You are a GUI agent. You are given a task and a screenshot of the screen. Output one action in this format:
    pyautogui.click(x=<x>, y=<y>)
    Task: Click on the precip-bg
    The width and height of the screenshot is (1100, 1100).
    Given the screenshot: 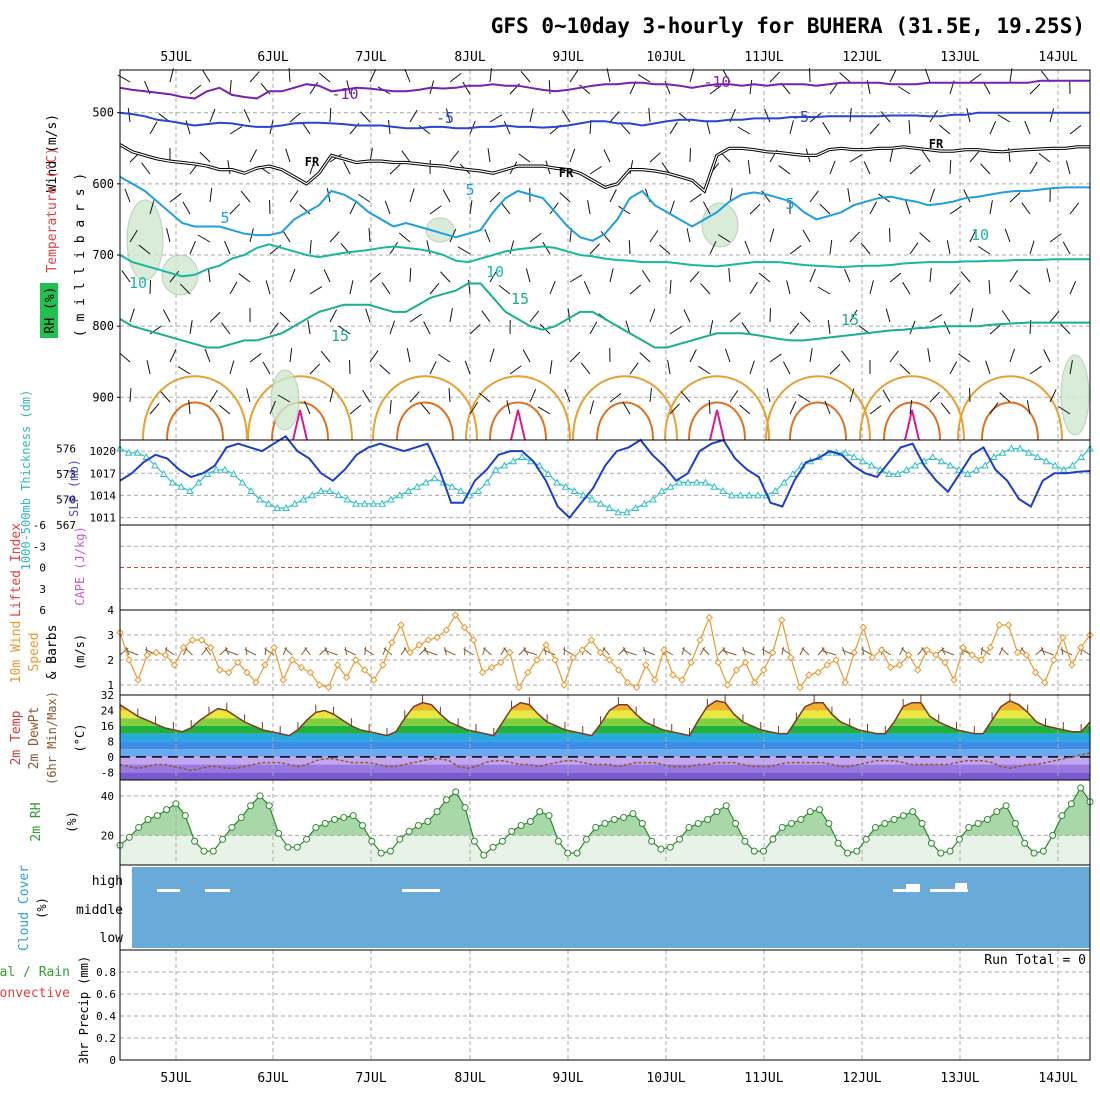 What is the action you would take?
    pyautogui.click(x=605, y=1005)
    